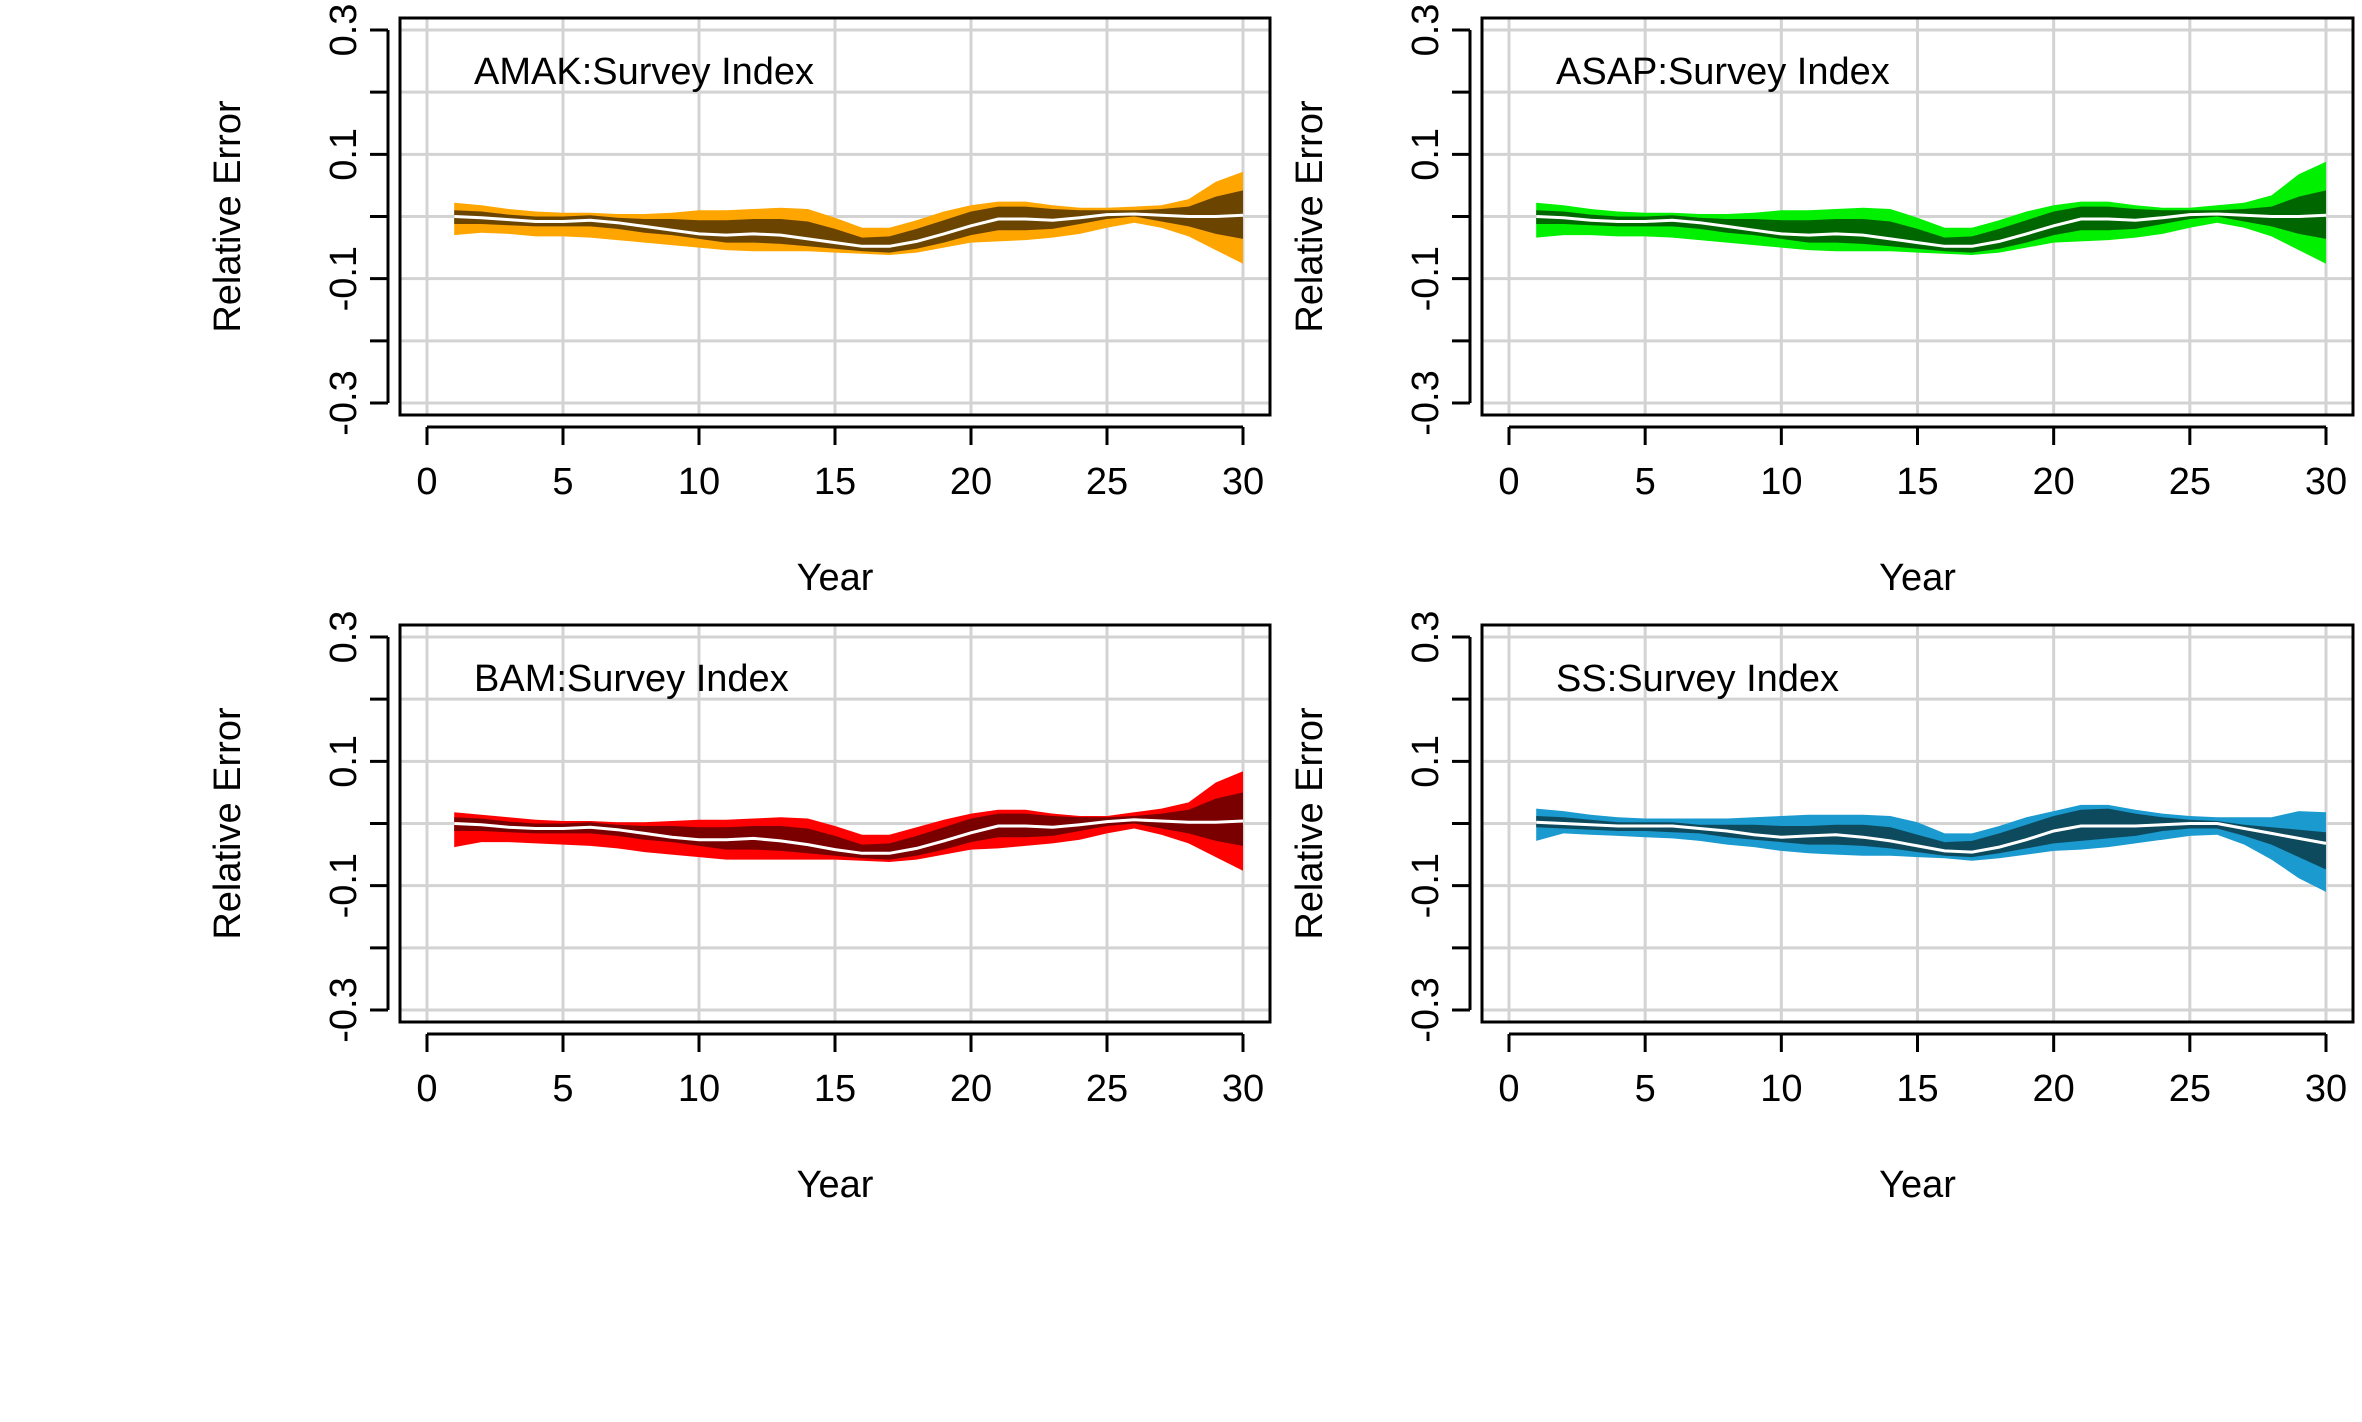 The width and height of the screenshot is (2362, 1422). Describe the element at coordinates (631, 679) in the screenshot. I see `panel-title: BAM:Survey Index` at that location.